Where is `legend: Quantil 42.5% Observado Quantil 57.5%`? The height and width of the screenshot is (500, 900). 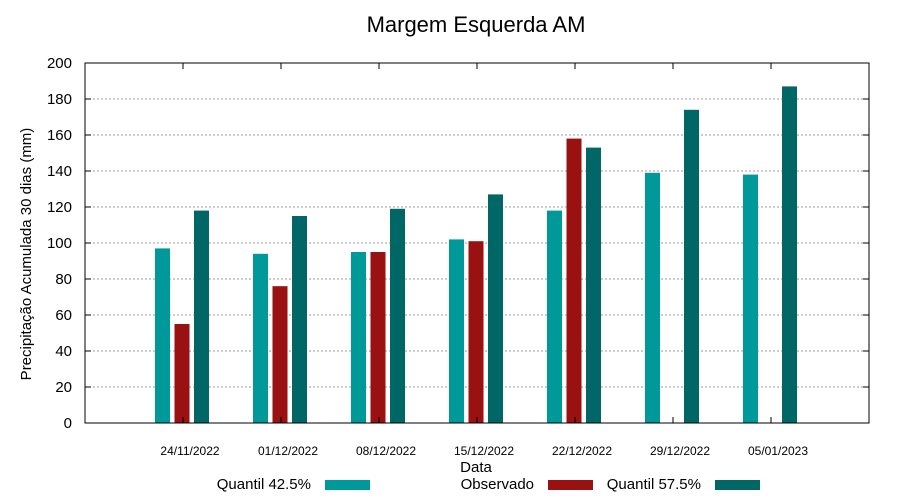 legend: Quantil 42.5% Observado Quantil 57.5% is located at coordinates (488, 484).